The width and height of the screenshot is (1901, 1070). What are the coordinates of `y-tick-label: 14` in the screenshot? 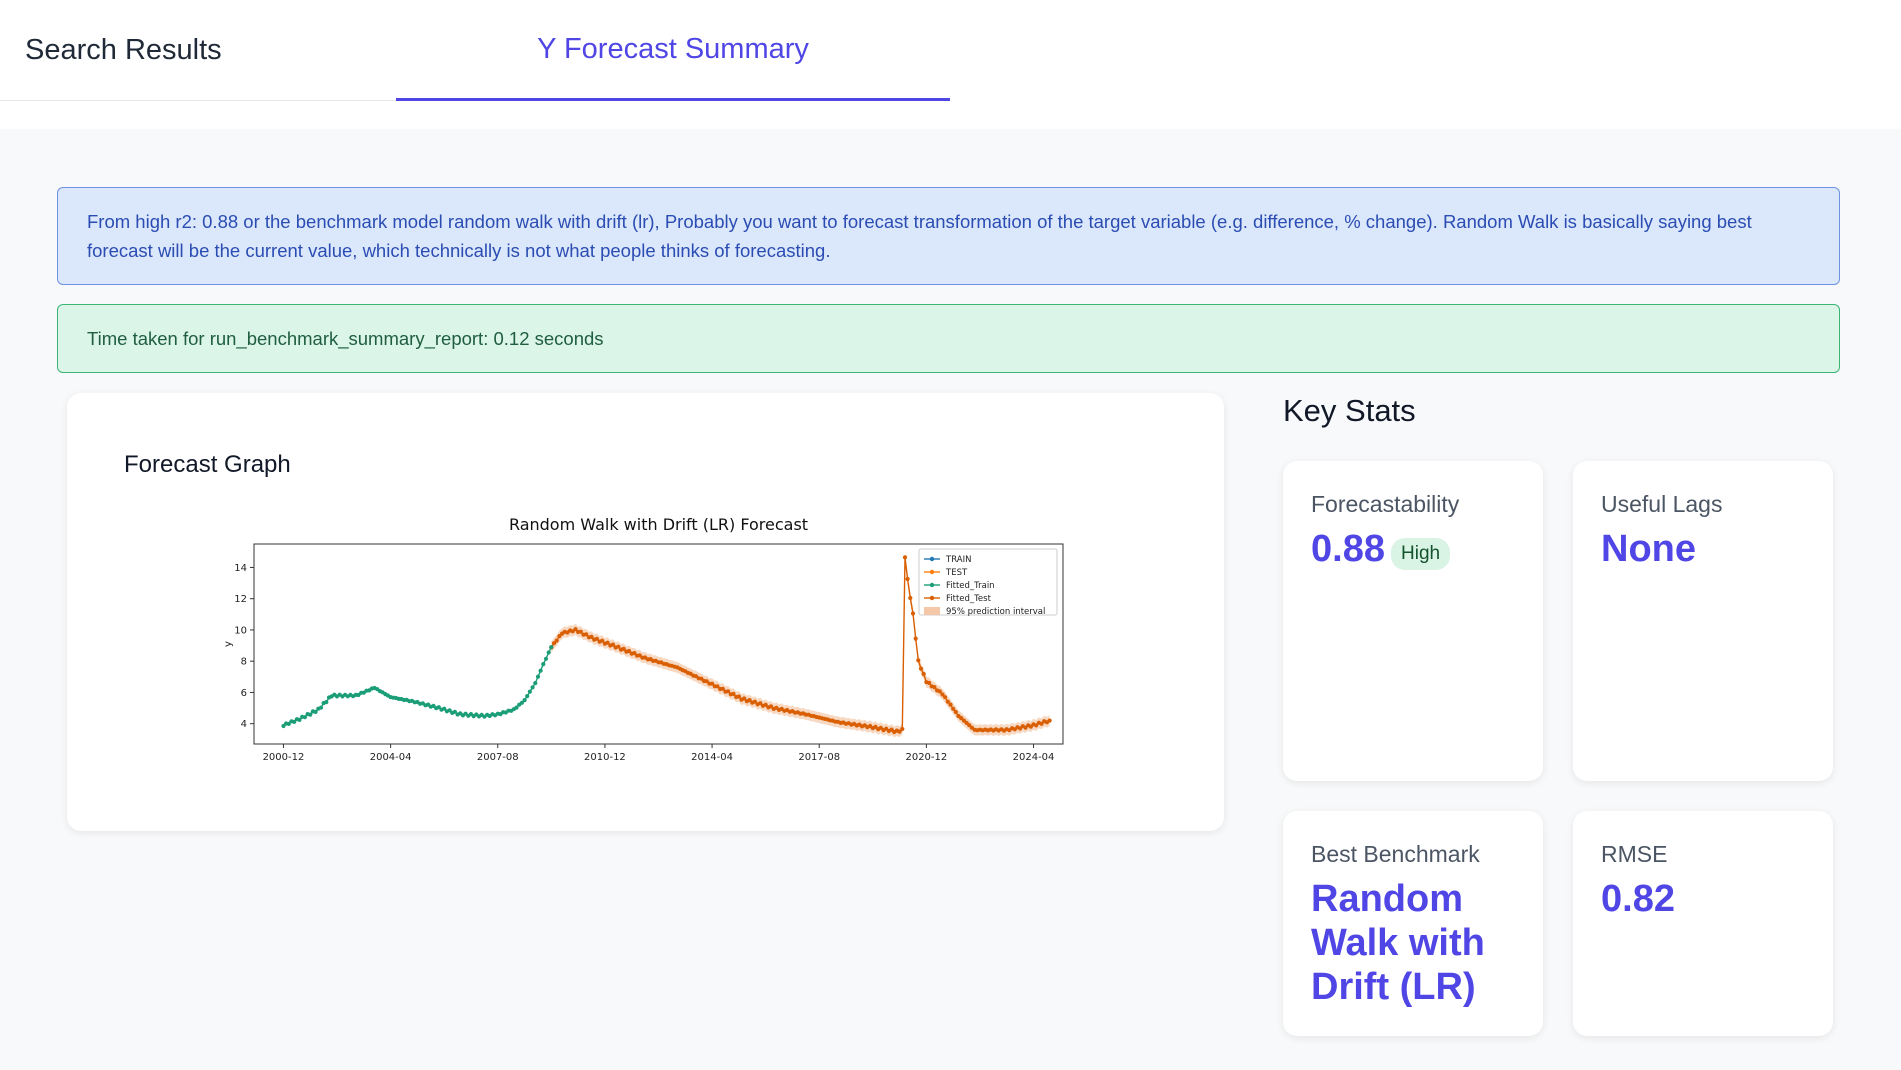 It's located at (240, 568).